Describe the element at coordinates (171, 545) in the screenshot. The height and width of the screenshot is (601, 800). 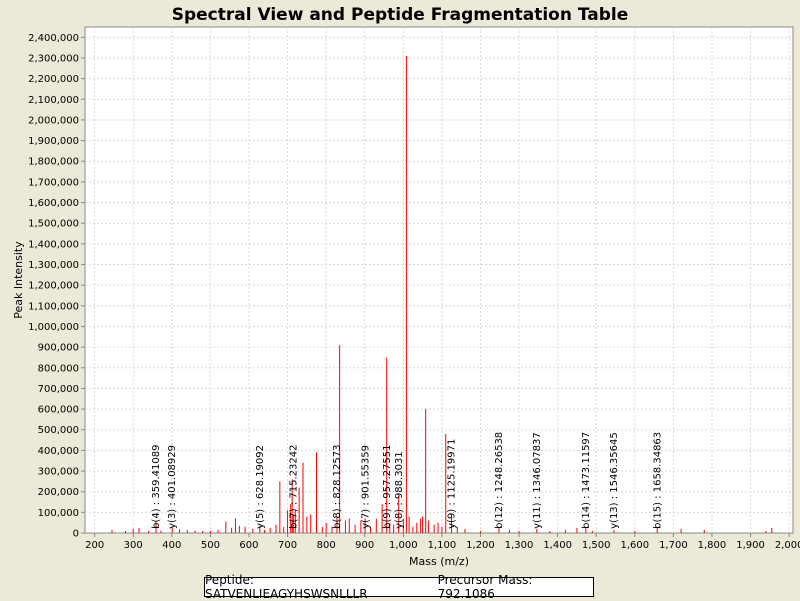
I see `x-tick-label: 400` at that location.